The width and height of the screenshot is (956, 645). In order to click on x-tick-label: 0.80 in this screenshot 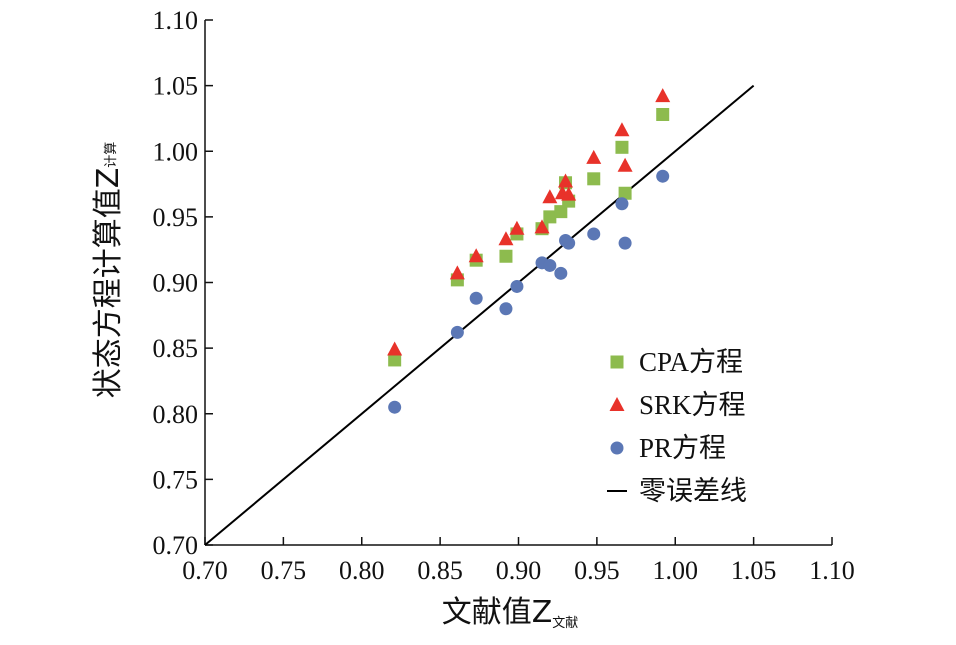, I will do `click(362, 570)`.